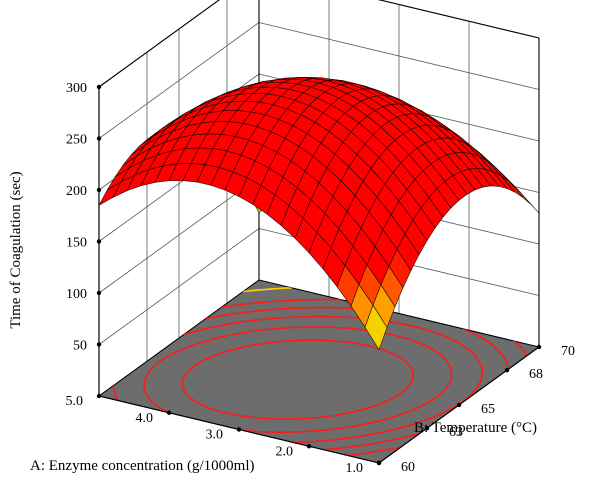 This screenshot has height=489, width=613. What do you see at coordinates (16, 249) in the screenshot?
I see `z-axis-title: Time of Coagulation (sec)` at bounding box center [16, 249].